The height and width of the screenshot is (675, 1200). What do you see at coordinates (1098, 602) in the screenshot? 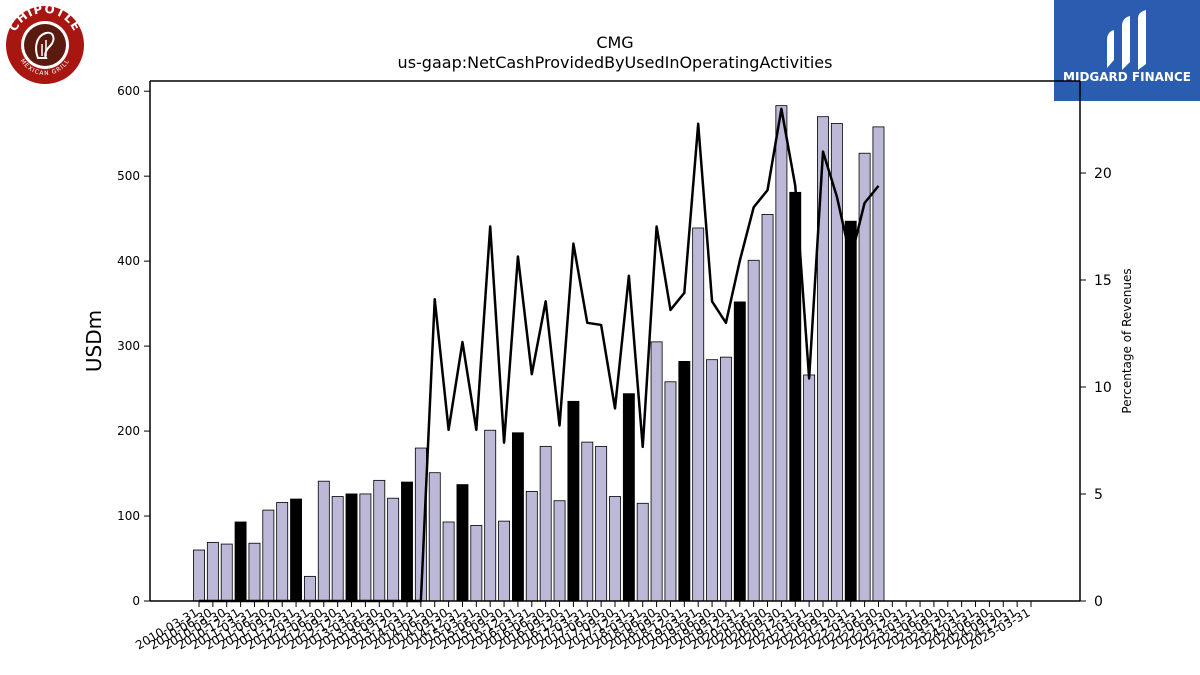
I see `y2-tick-label: 0` at bounding box center [1098, 602].